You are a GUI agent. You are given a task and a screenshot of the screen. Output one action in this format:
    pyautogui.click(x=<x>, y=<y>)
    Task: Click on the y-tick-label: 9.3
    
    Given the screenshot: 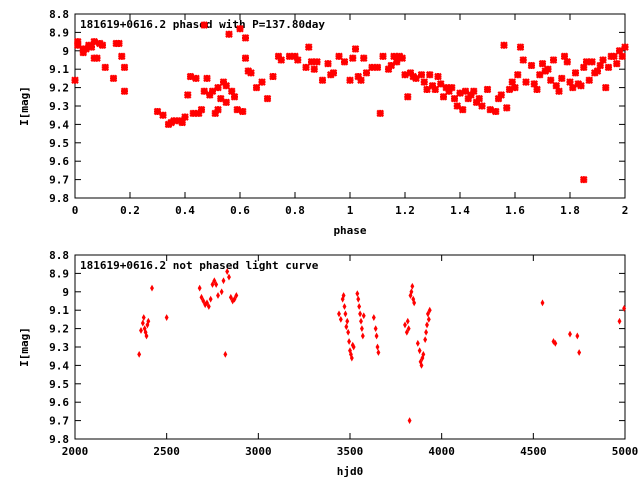 What is the action you would take?
    pyautogui.click(x=59, y=347)
    